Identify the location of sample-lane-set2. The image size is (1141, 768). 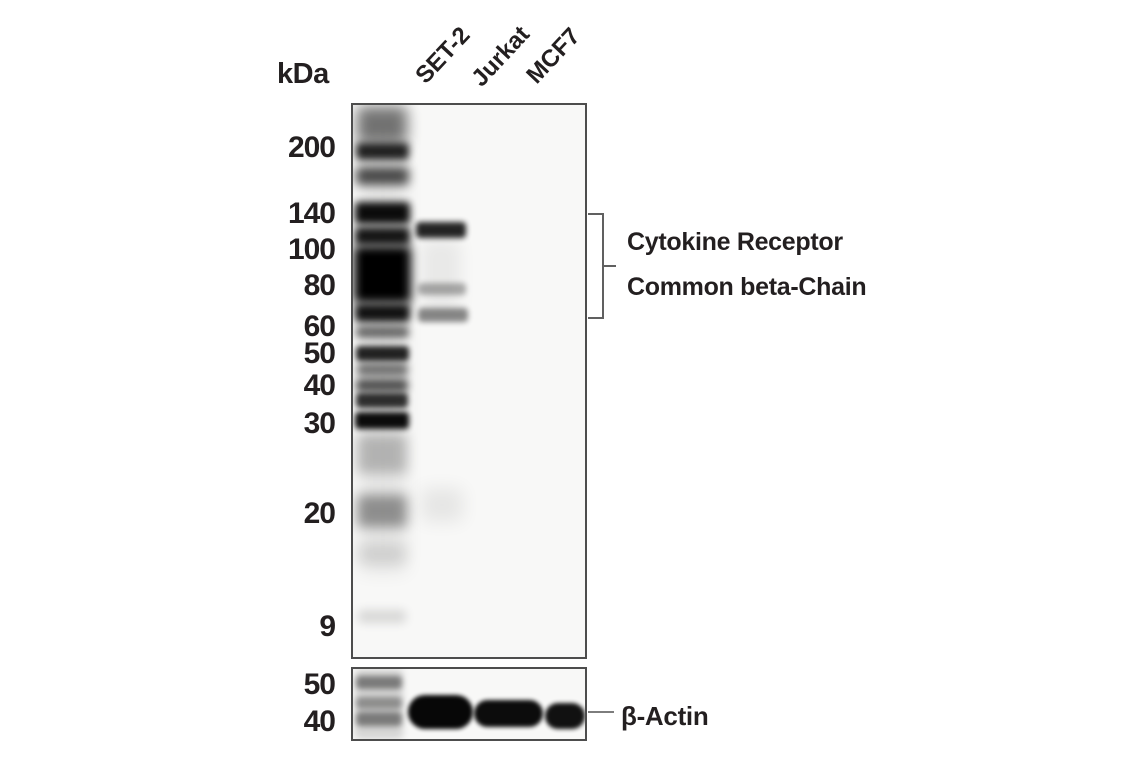
(442, 381).